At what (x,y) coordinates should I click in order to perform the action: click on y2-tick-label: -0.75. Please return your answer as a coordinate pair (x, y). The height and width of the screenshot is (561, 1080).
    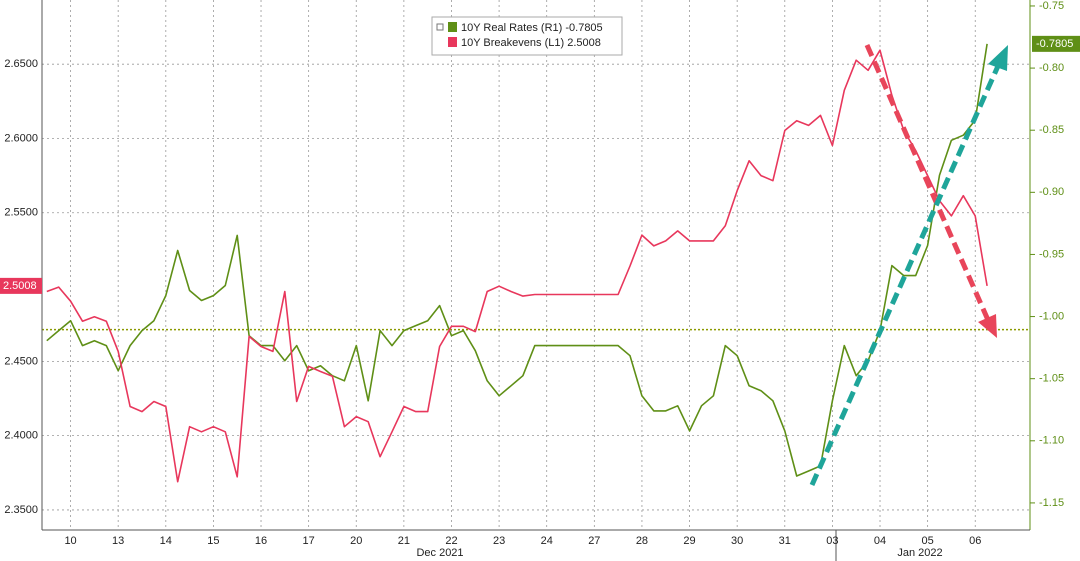
    Looking at the image, I should click on (1051, 6).